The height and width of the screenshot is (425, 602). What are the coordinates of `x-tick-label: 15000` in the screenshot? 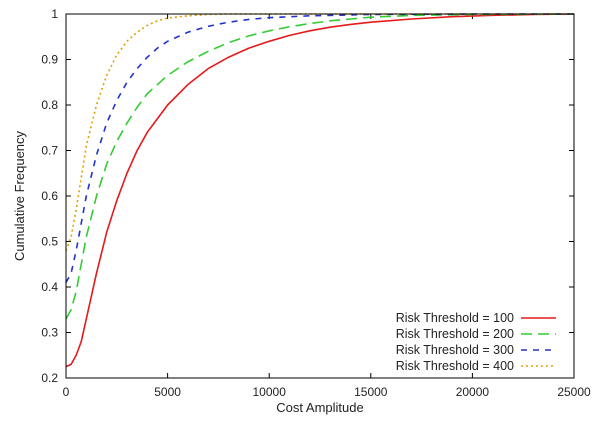 It's located at (371, 392).